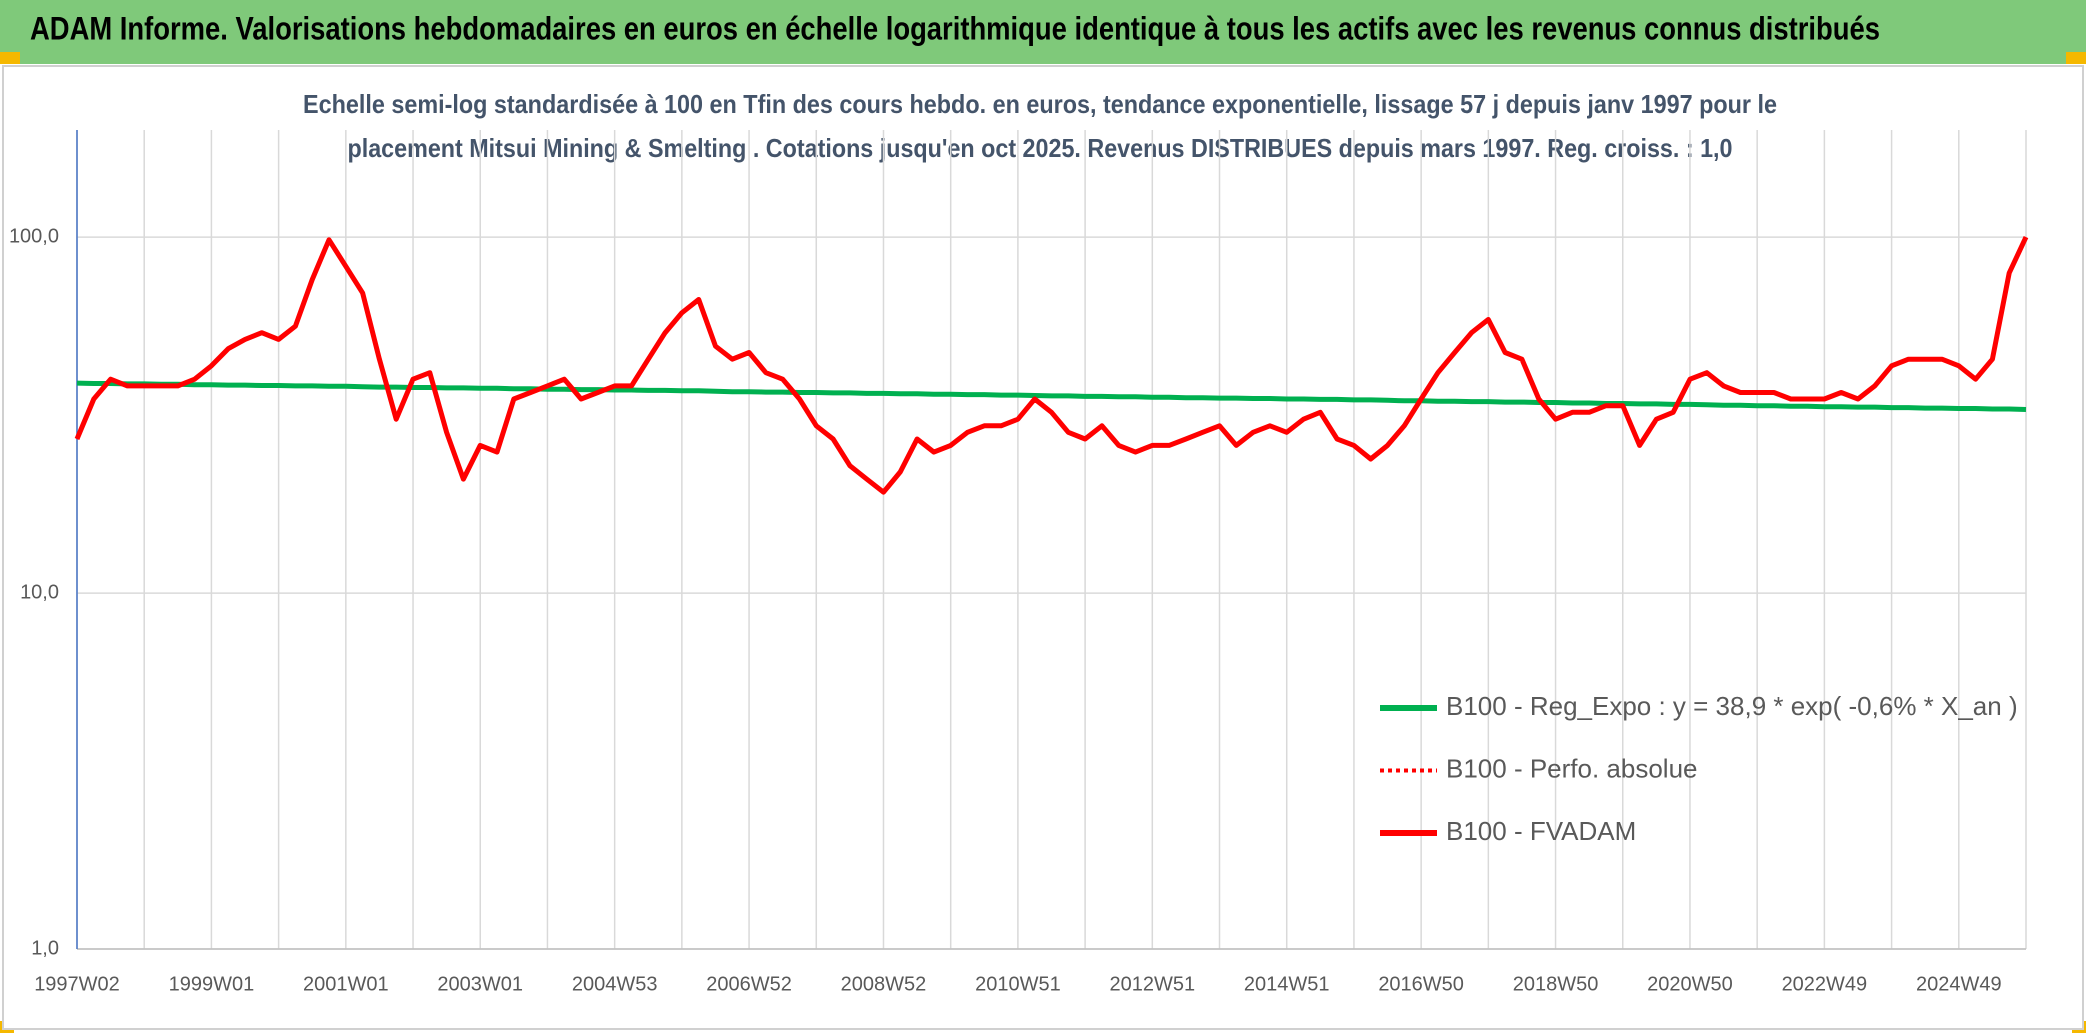 The height and width of the screenshot is (1033, 2086). I want to click on legend-label: B100 - Perfo. absolue, so click(1572, 768).